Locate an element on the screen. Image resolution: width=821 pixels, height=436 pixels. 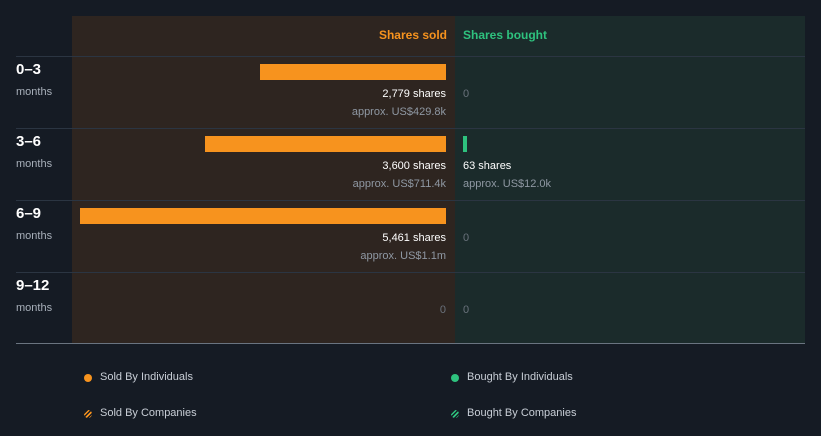
sold-value-label: 2,779 shares is located at coordinates (414, 94).